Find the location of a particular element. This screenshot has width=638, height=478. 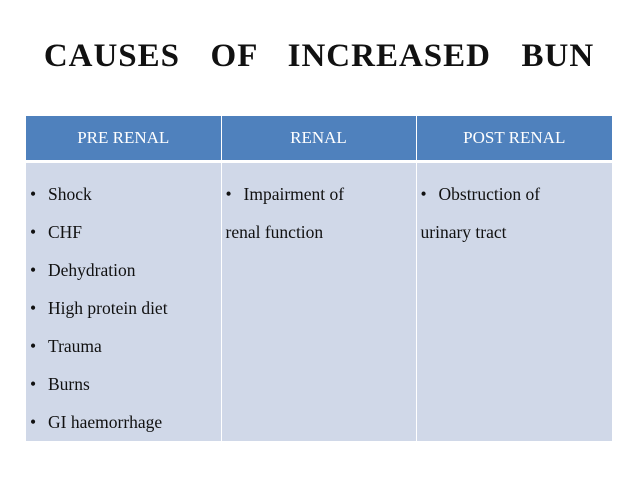

header-pre-renal: PRE RENAL is located at coordinates (124, 139).